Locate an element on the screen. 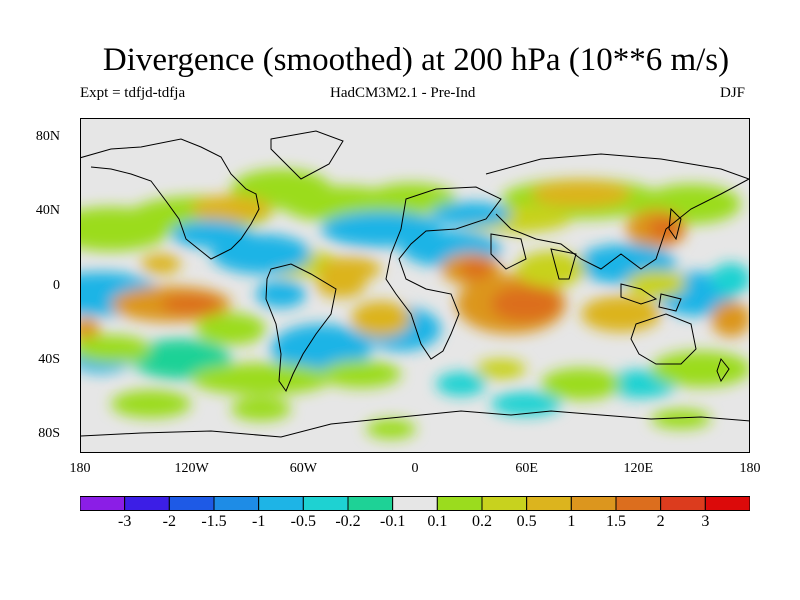 The image size is (800, 600). colorbar is located at coordinates (415, 503).